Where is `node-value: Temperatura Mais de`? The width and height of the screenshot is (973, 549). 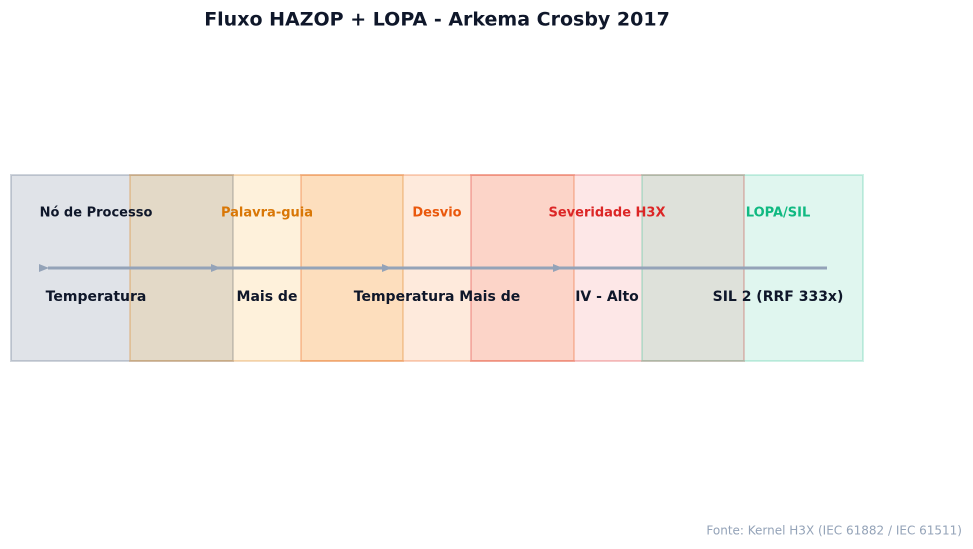
node-value: Temperatura Mais de is located at coordinates (437, 297).